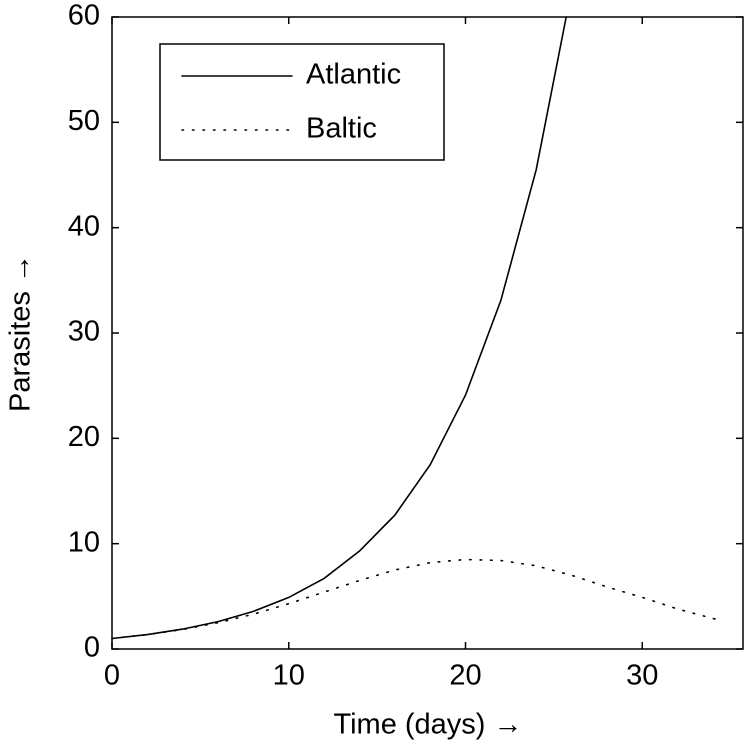 This screenshot has width=750, height=752. I want to click on x-tick-label: 30, so click(642, 676).